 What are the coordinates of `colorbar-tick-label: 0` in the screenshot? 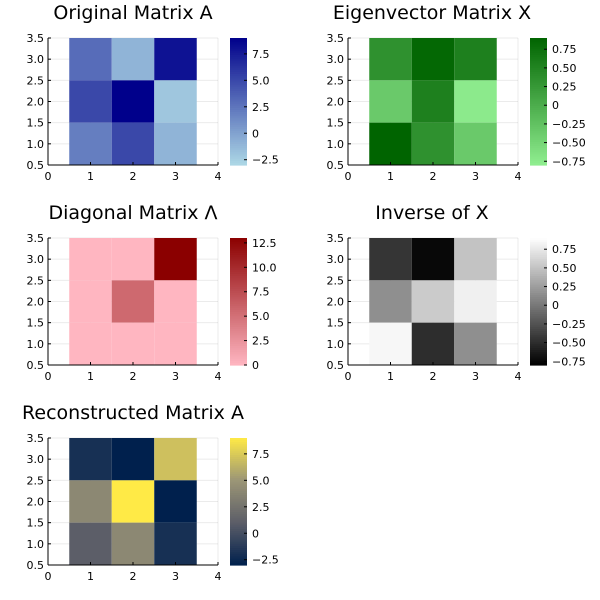 It's located at (255, 133).